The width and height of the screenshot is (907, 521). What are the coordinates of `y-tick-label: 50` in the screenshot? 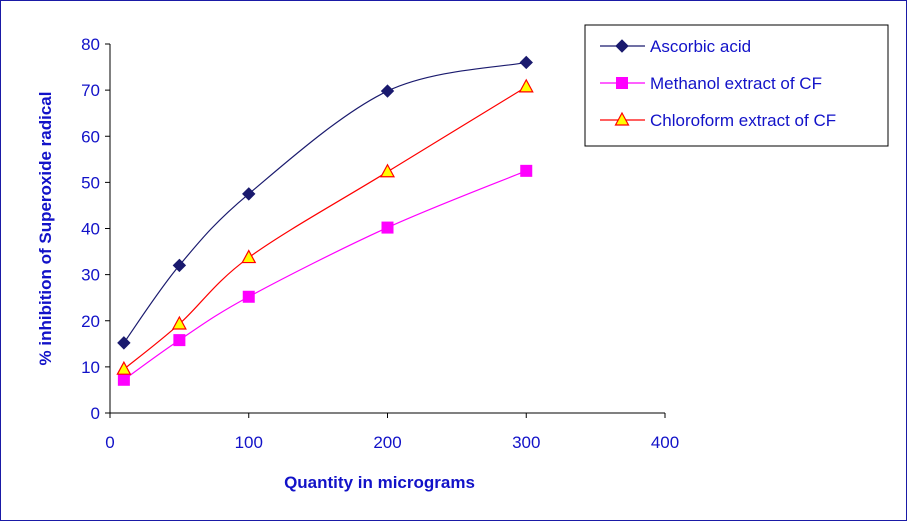 It's located at (90, 182).